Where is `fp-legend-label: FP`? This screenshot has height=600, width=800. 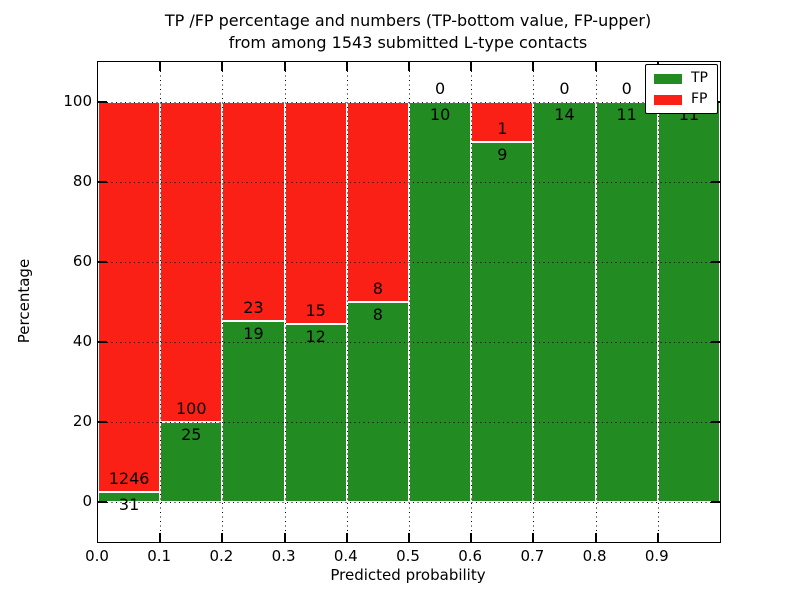 fp-legend-label: FP is located at coordinates (699, 99).